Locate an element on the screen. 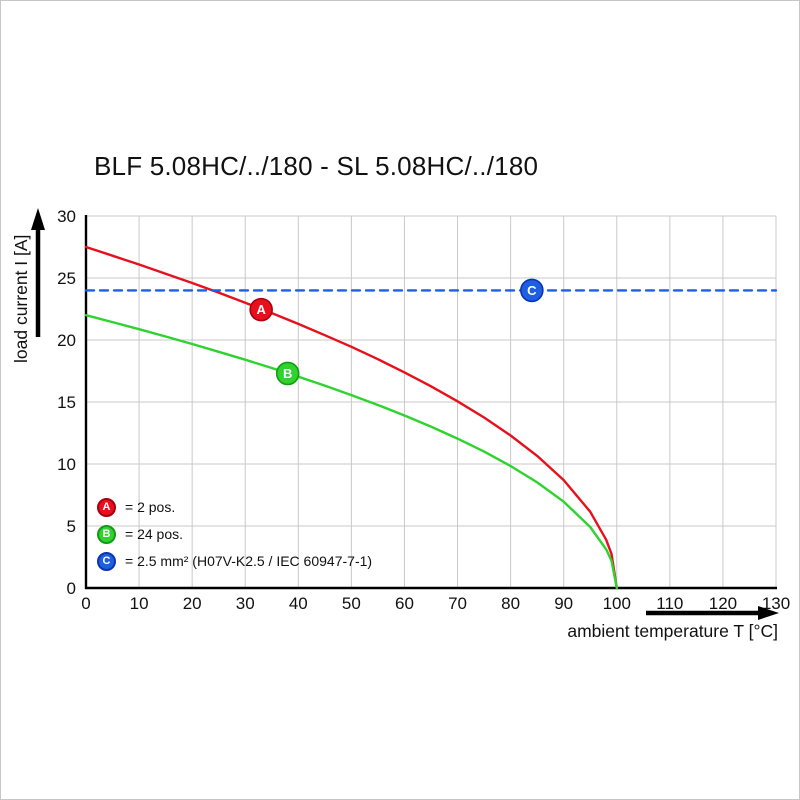  y-tick-label: 20 is located at coordinates (66, 340).